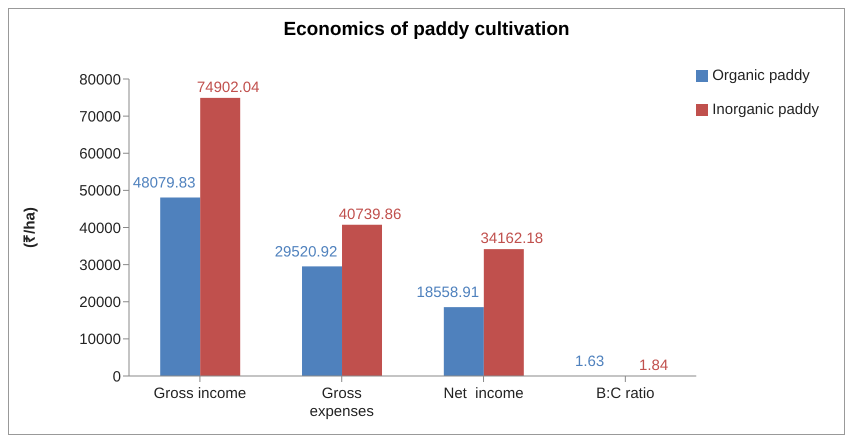  What do you see at coordinates (100, 265) in the screenshot?
I see `y-tick-label: 30000` at bounding box center [100, 265].